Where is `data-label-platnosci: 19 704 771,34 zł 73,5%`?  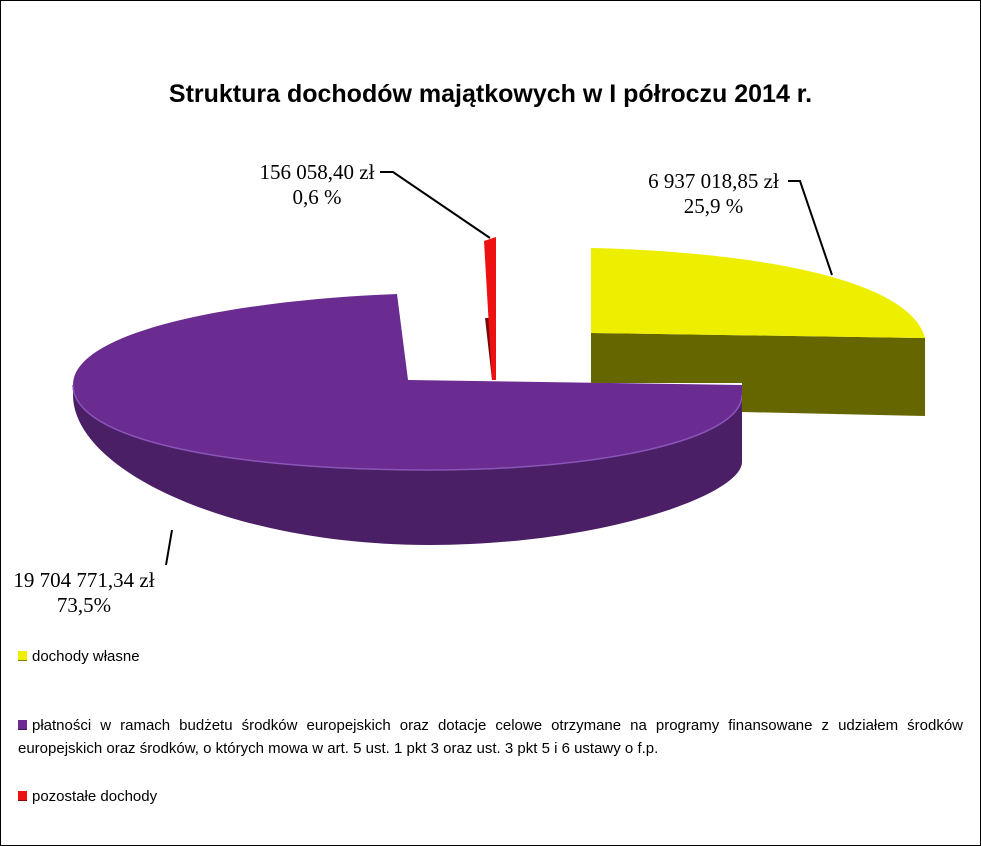 data-label-platnosci: 19 704 771,34 zł 73,5% is located at coordinates (84, 593).